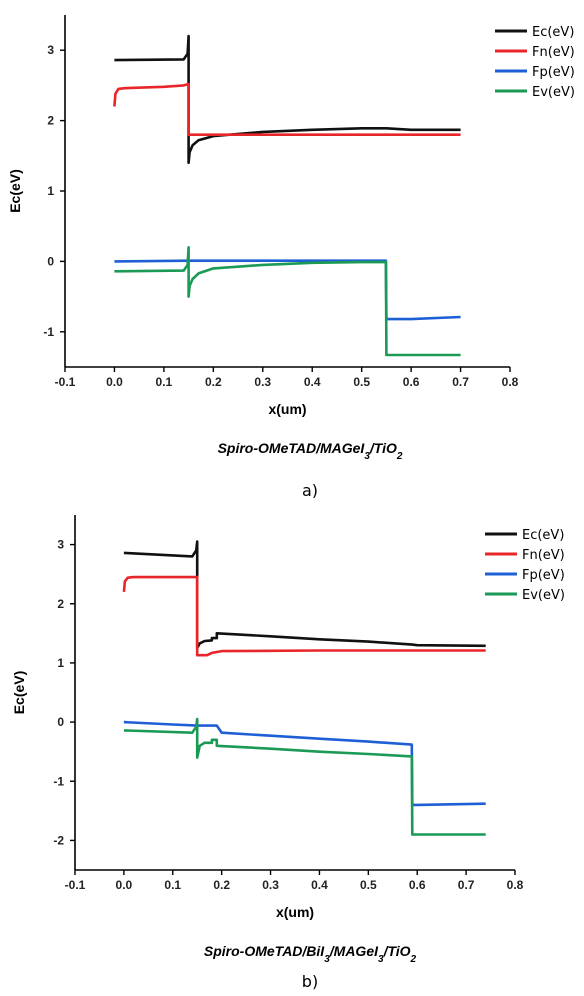  I want to click on chart-caption: Spiro-OMeTAD/MAGeI3/TiO2, so click(310, 451).